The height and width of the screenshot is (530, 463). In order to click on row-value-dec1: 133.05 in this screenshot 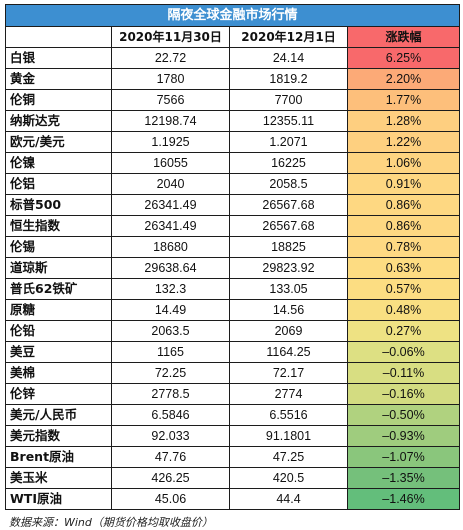, I will do `click(288, 289)`.